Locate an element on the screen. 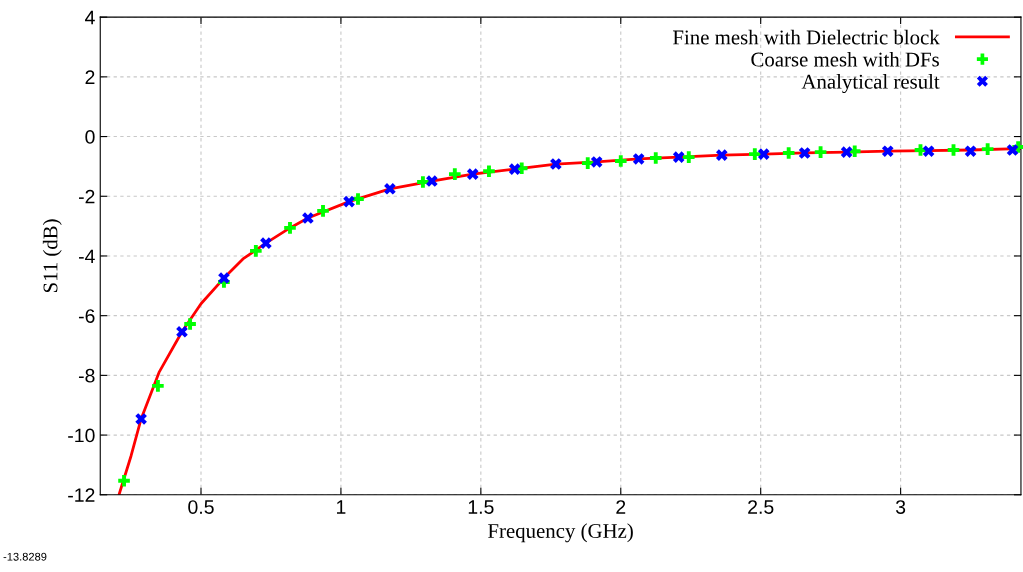 The height and width of the screenshot is (572, 1023). y-tick-label: 2 is located at coordinates (90, 77).